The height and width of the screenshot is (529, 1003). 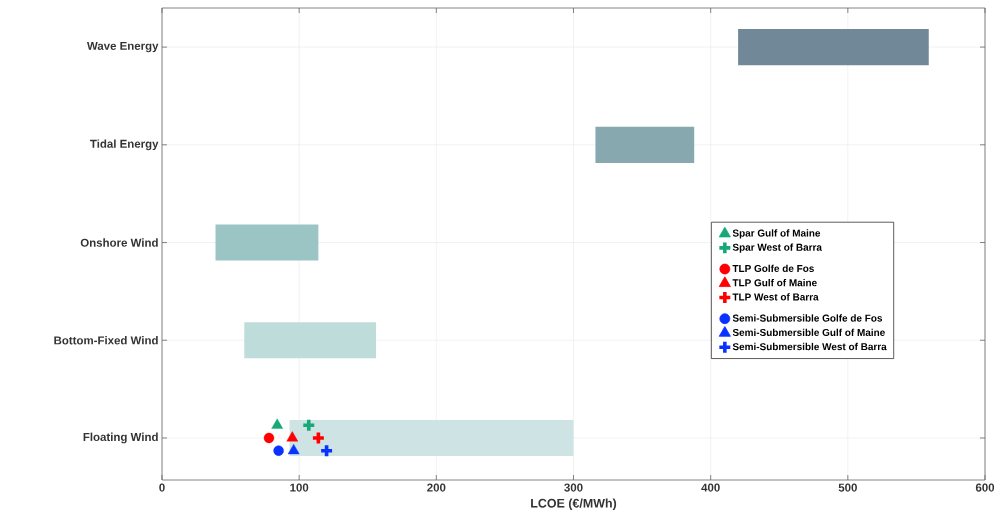 I want to click on y-tick-label: Tidal Energy, so click(x=124, y=145).